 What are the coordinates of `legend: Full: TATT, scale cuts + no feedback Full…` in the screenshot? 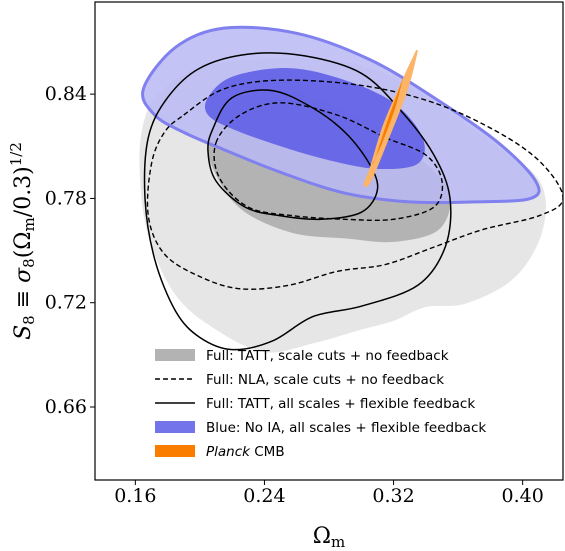 It's located at (320, 404).